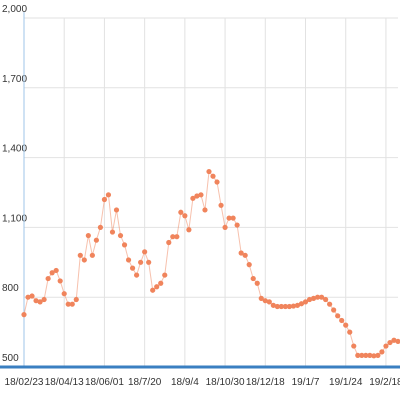 This screenshot has width=400, height=405. What do you see at coordinates (14, 218) in the screenshot?
I see `y-tick-label: 1,100` at bounding box center [14, 218].